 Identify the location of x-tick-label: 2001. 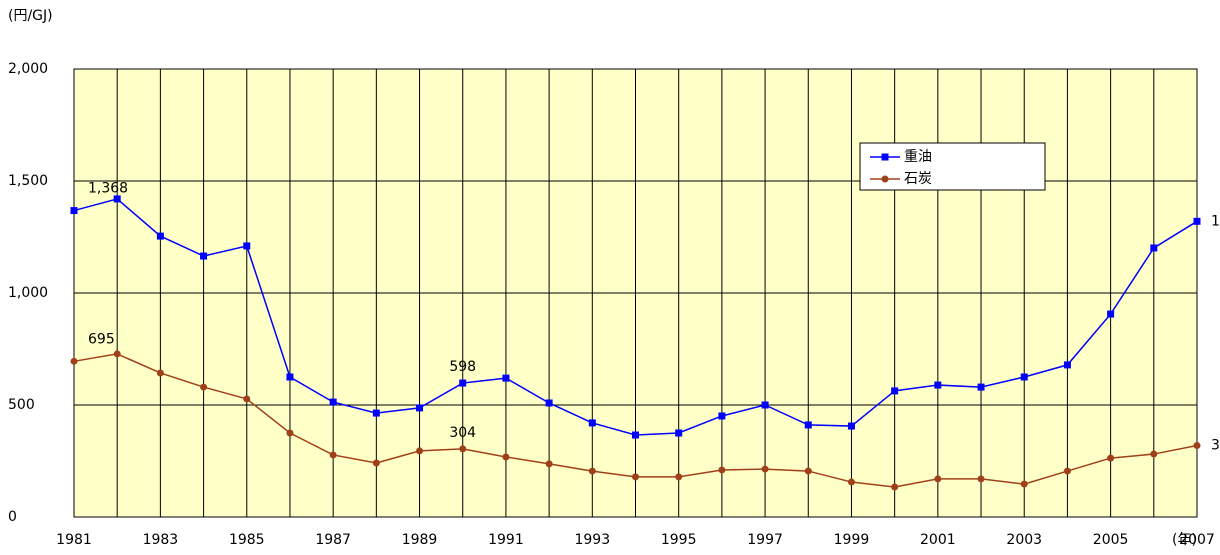
(938, 540).